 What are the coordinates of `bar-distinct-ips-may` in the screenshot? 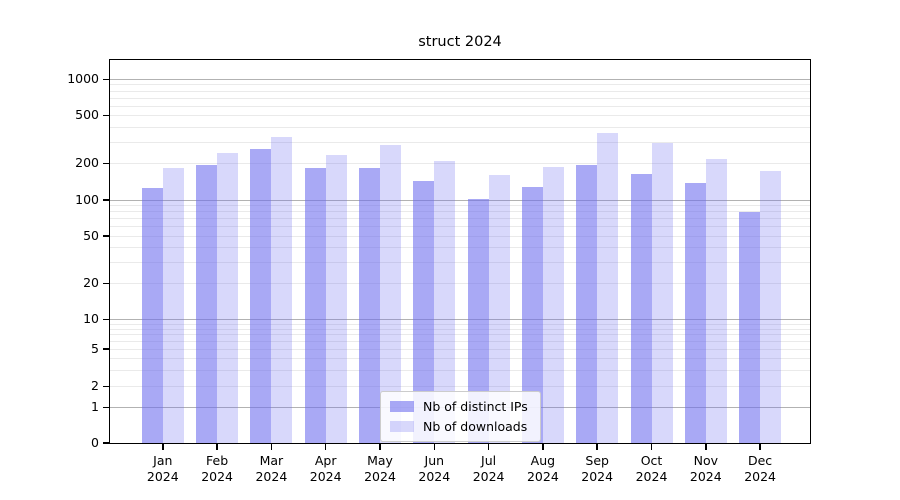 It's located at (369, 305).